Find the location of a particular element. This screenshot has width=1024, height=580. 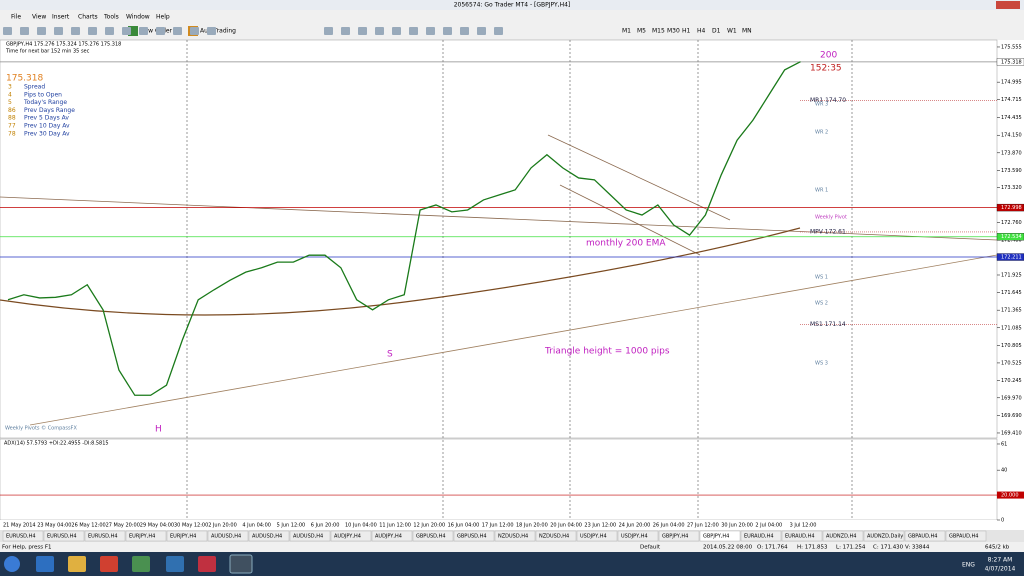

start-button is located at coordinates (12, 564).